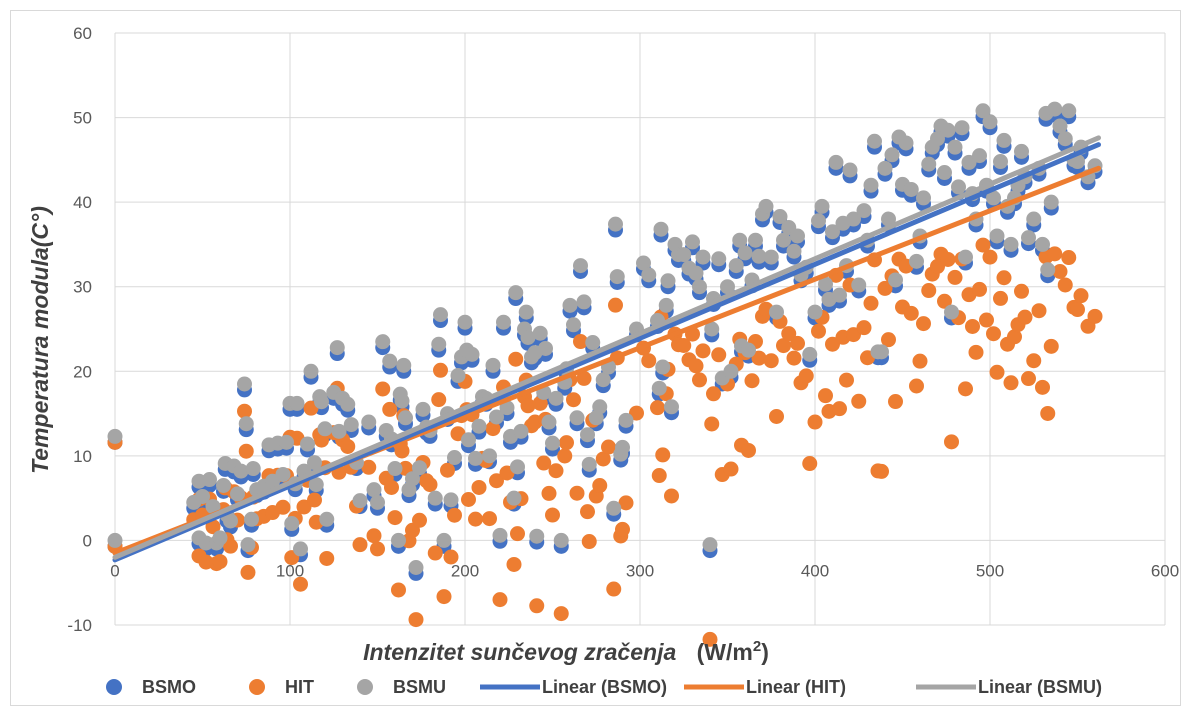 This screenshot has height=710, width=1192. What do you see at coordinates (796, 687) in the screenshot?
I see `legend-label: Linear (HIT)` at bounding box center [796, 687].